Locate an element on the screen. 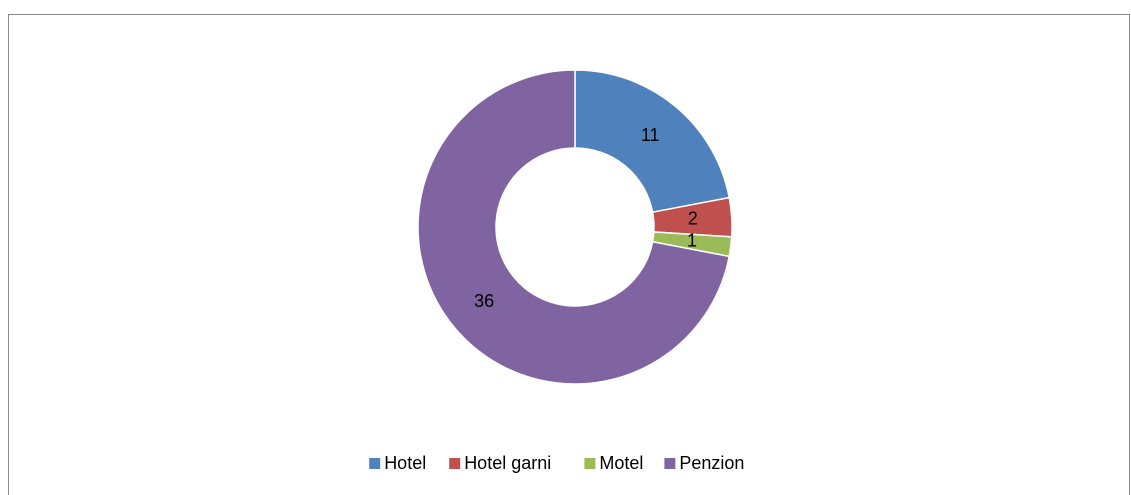 This screenshot has width=1131, height=495. legend-label: Hotel garni is located at coordinates (507, 463).